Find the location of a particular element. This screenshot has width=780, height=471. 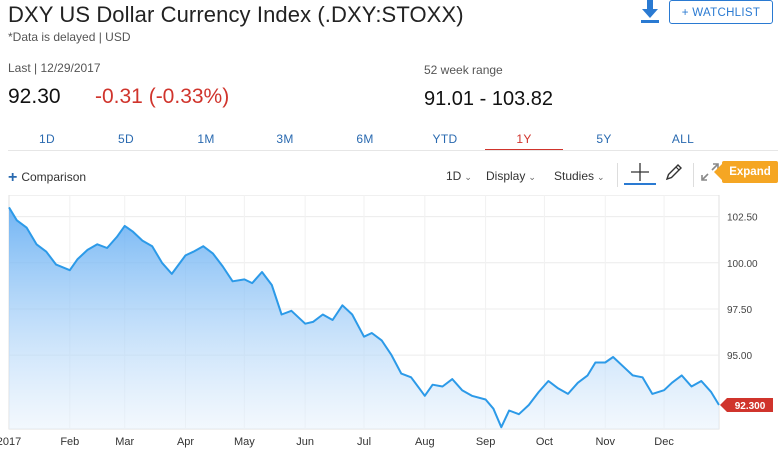

delay-note: *Data is delayed | USD is located at coordinates (69, 37).